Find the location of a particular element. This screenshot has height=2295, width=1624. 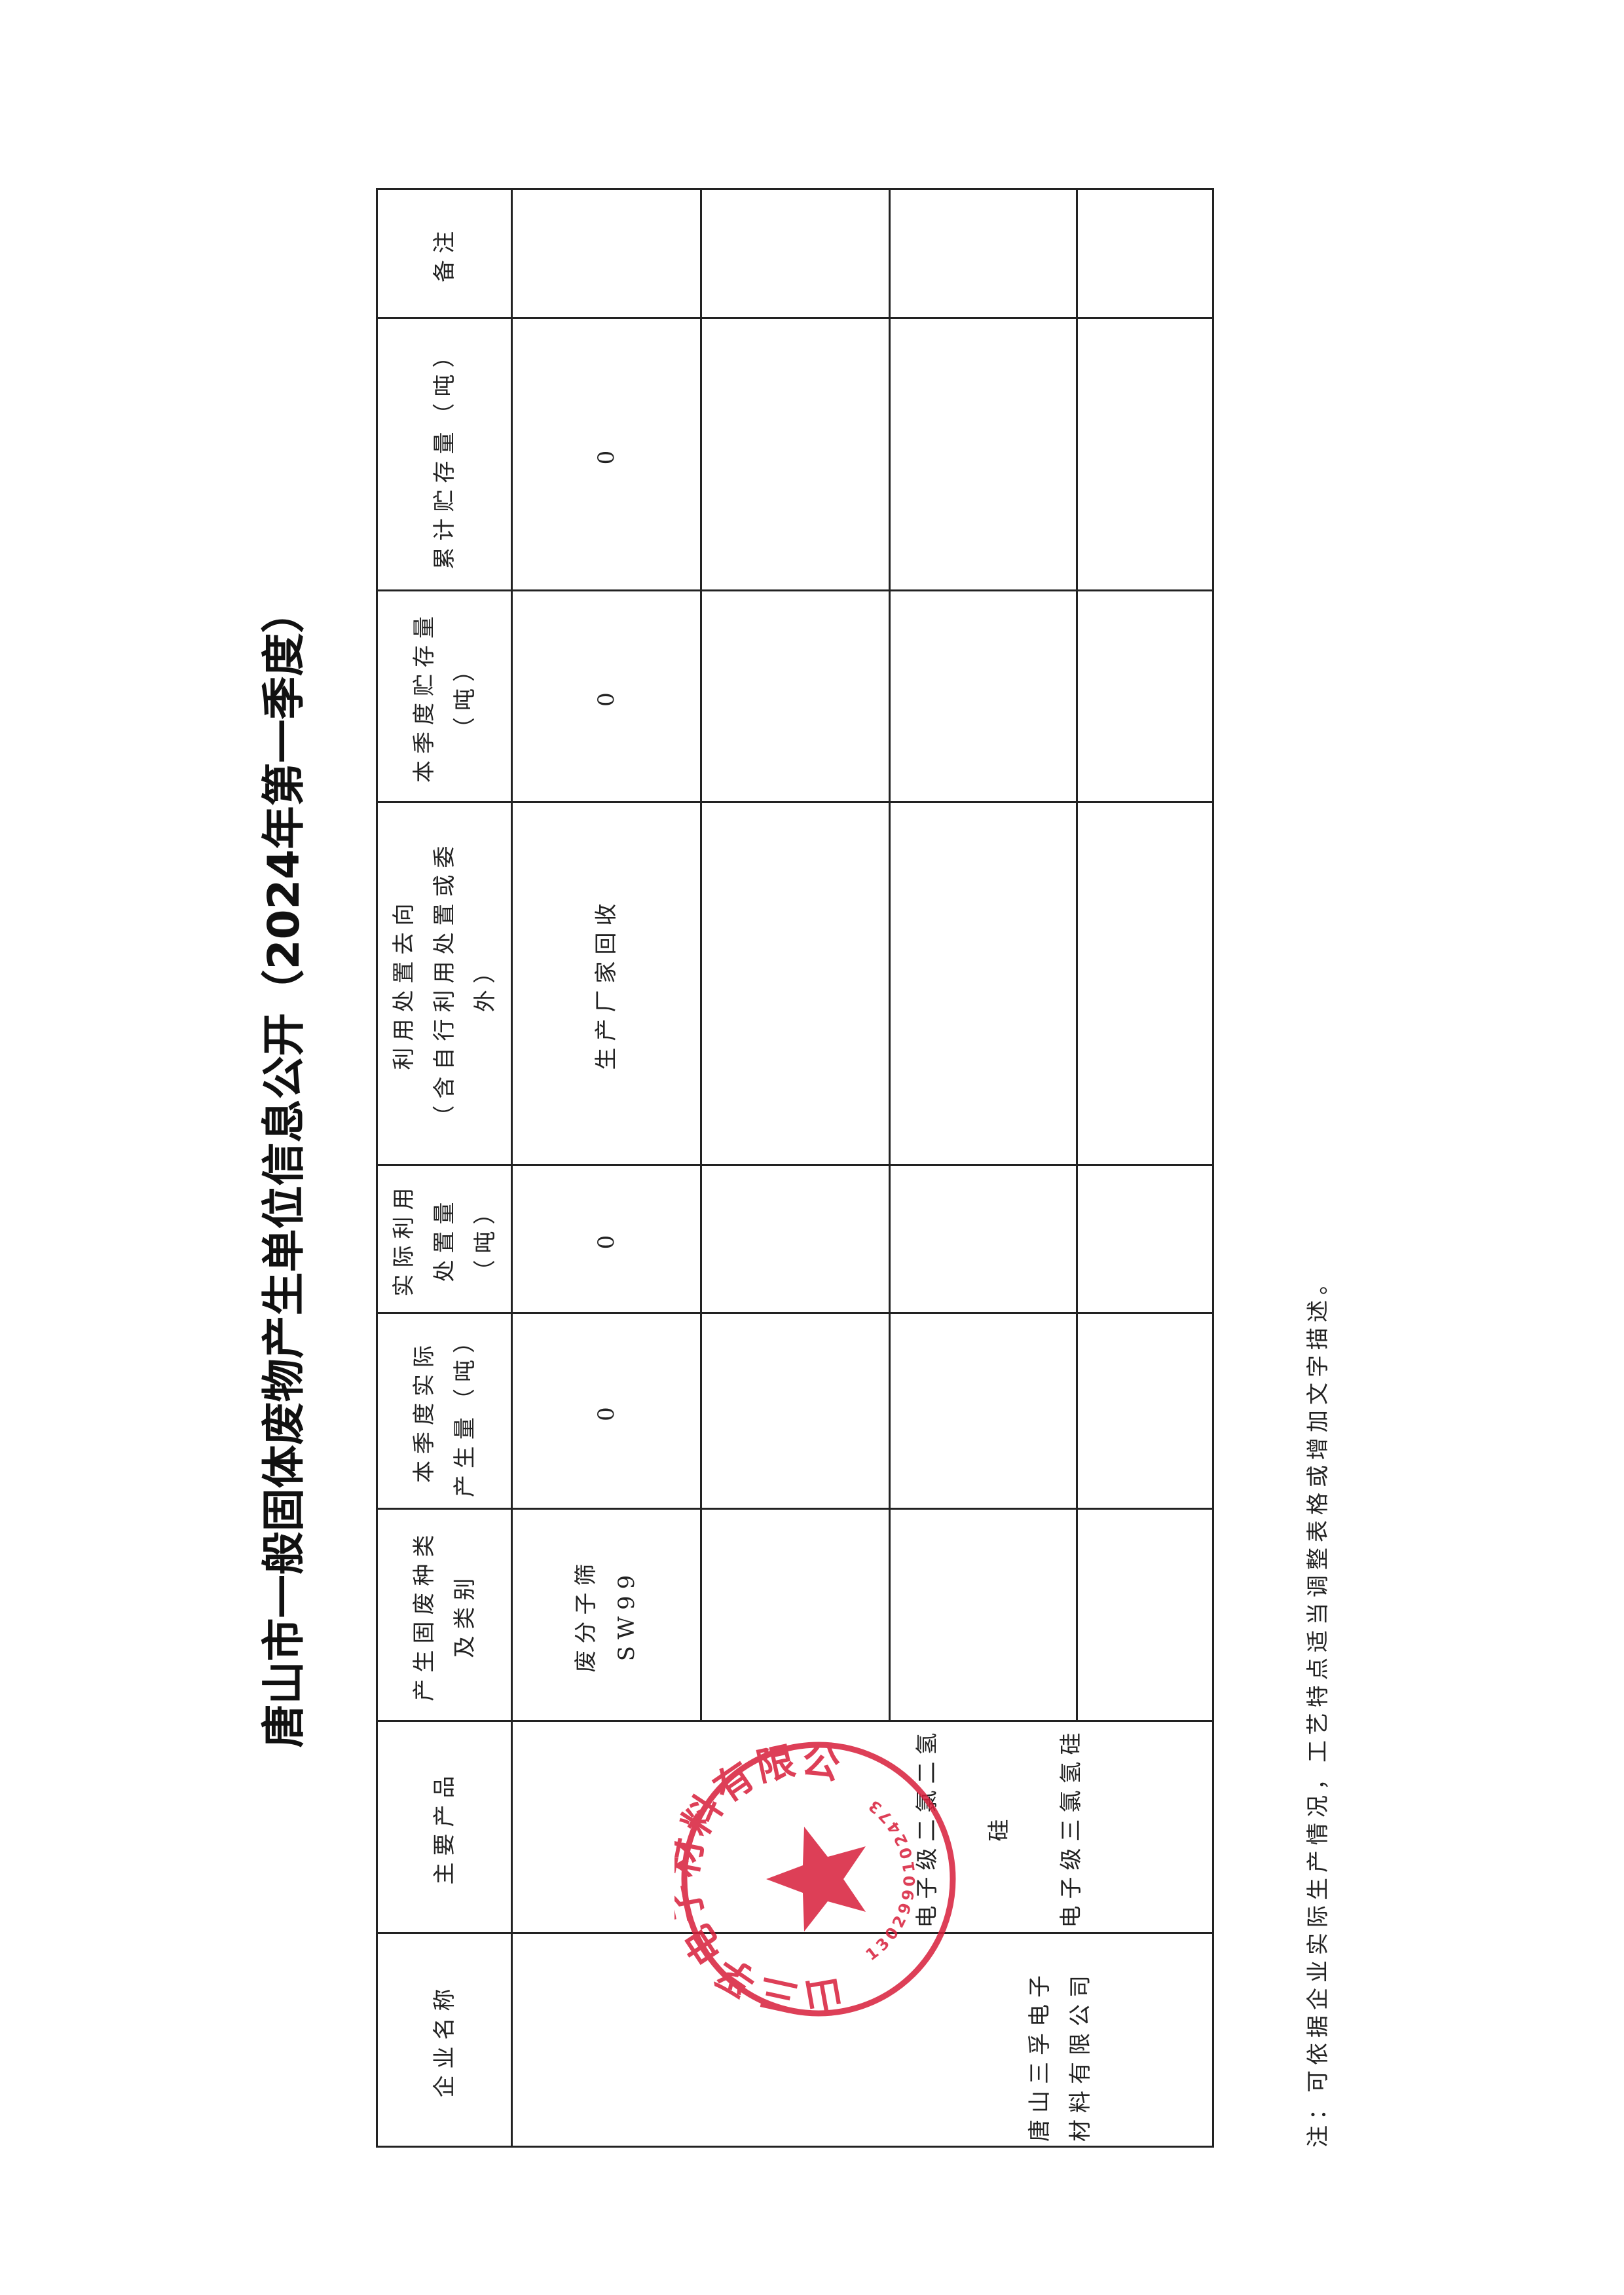

seal-code: 1302990102473 is located at coordinates (890, 1879).